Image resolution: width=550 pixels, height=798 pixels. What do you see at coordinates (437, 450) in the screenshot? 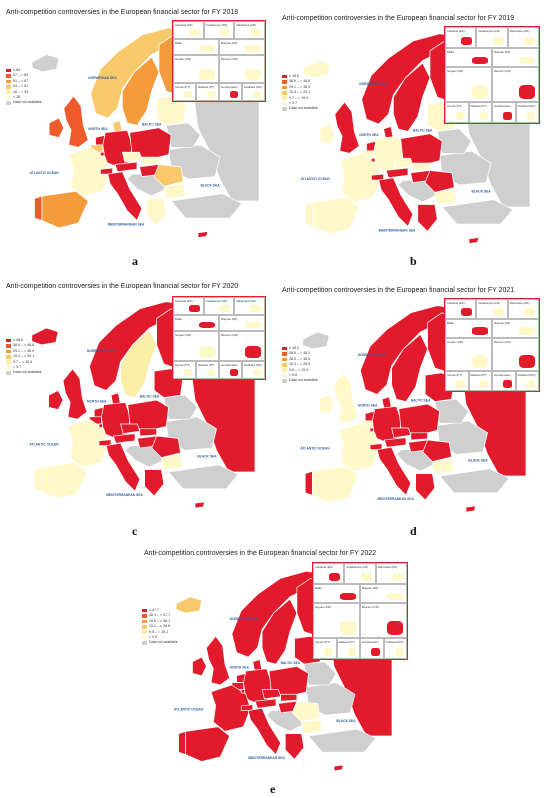
I see `country-ro` at bounding box center [437, 450].